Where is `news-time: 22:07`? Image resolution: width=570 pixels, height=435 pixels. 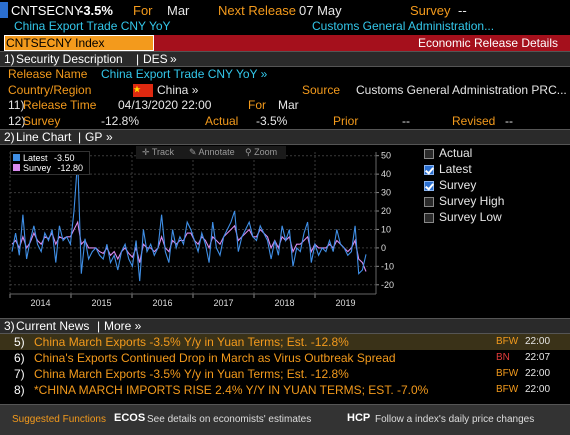
news-time: 22:07 is located at coordinates (538, 357).